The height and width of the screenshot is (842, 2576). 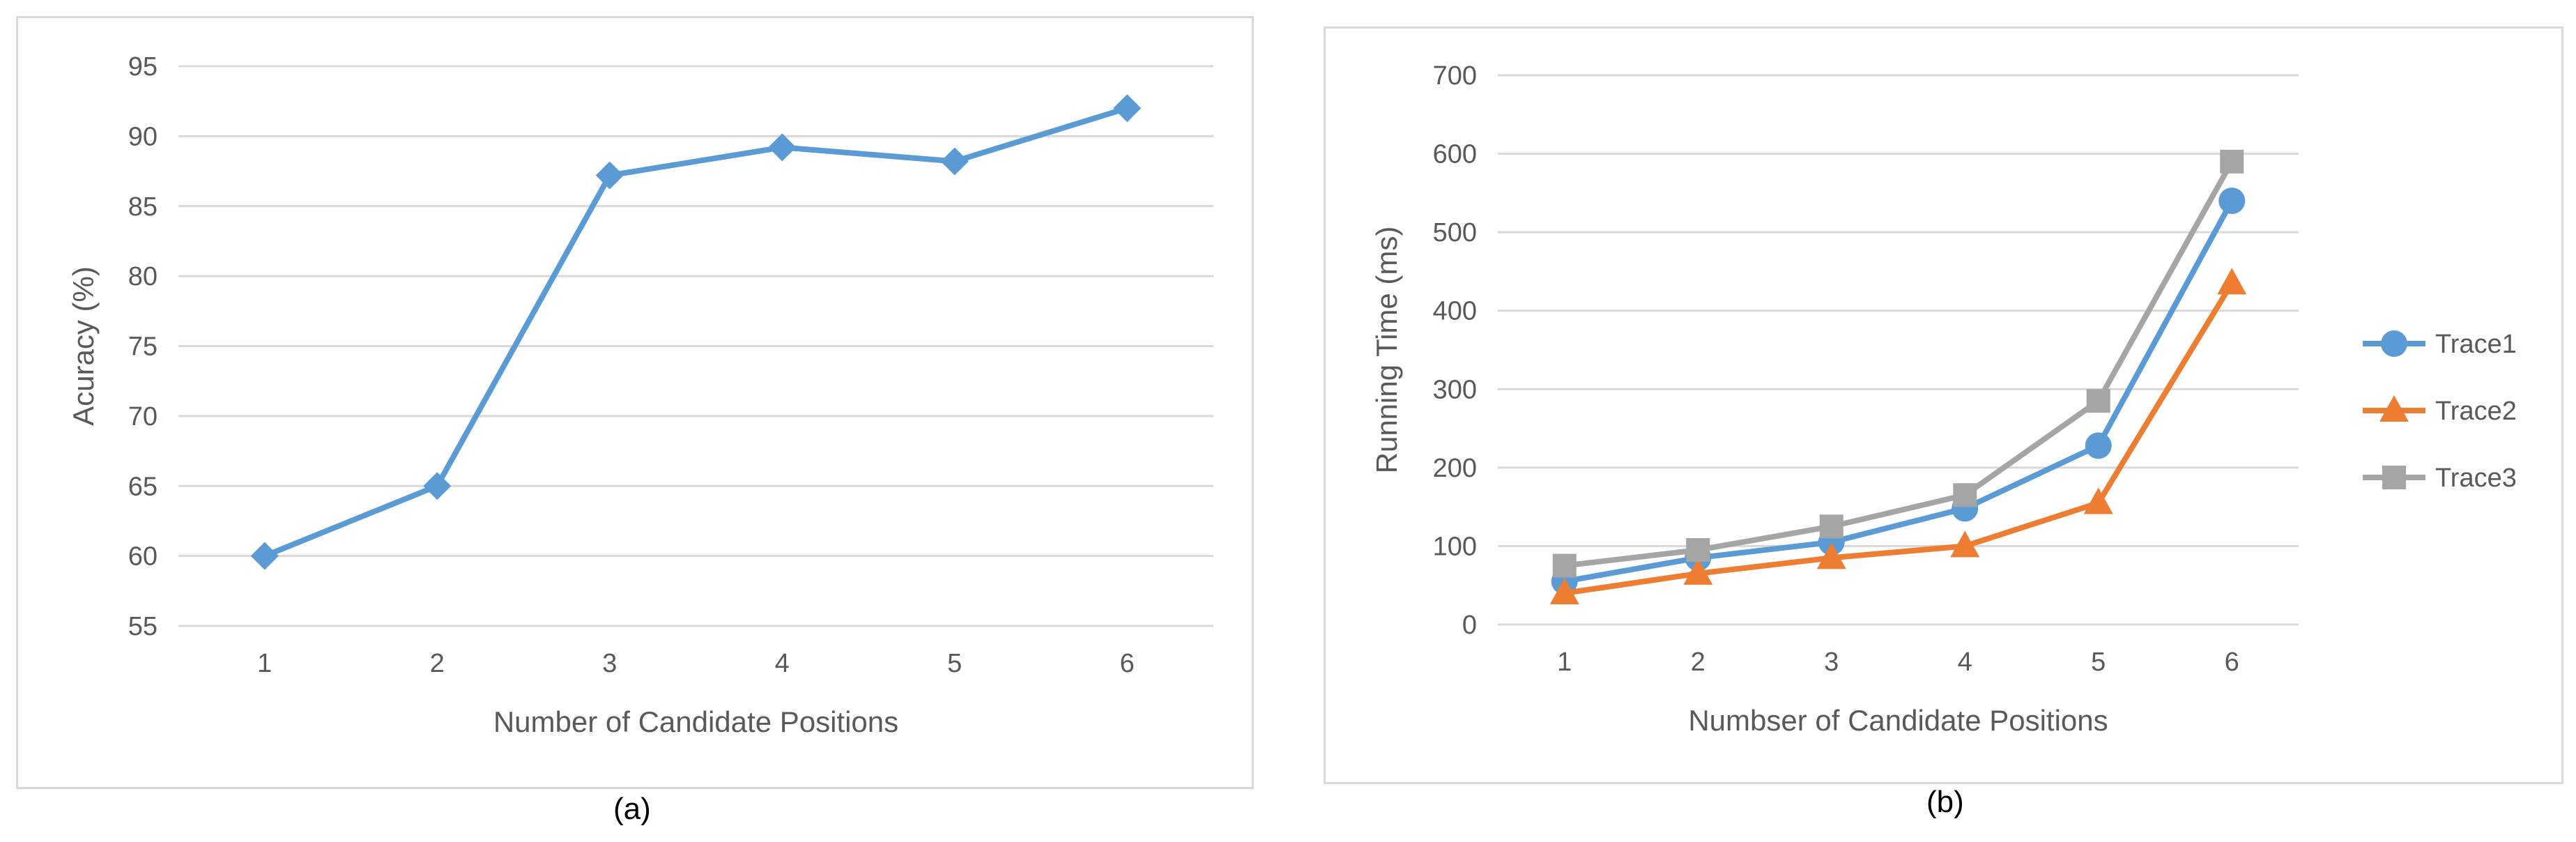 I want to click on chart-a-y-tick-label: 60, so click(x=143, y=557).